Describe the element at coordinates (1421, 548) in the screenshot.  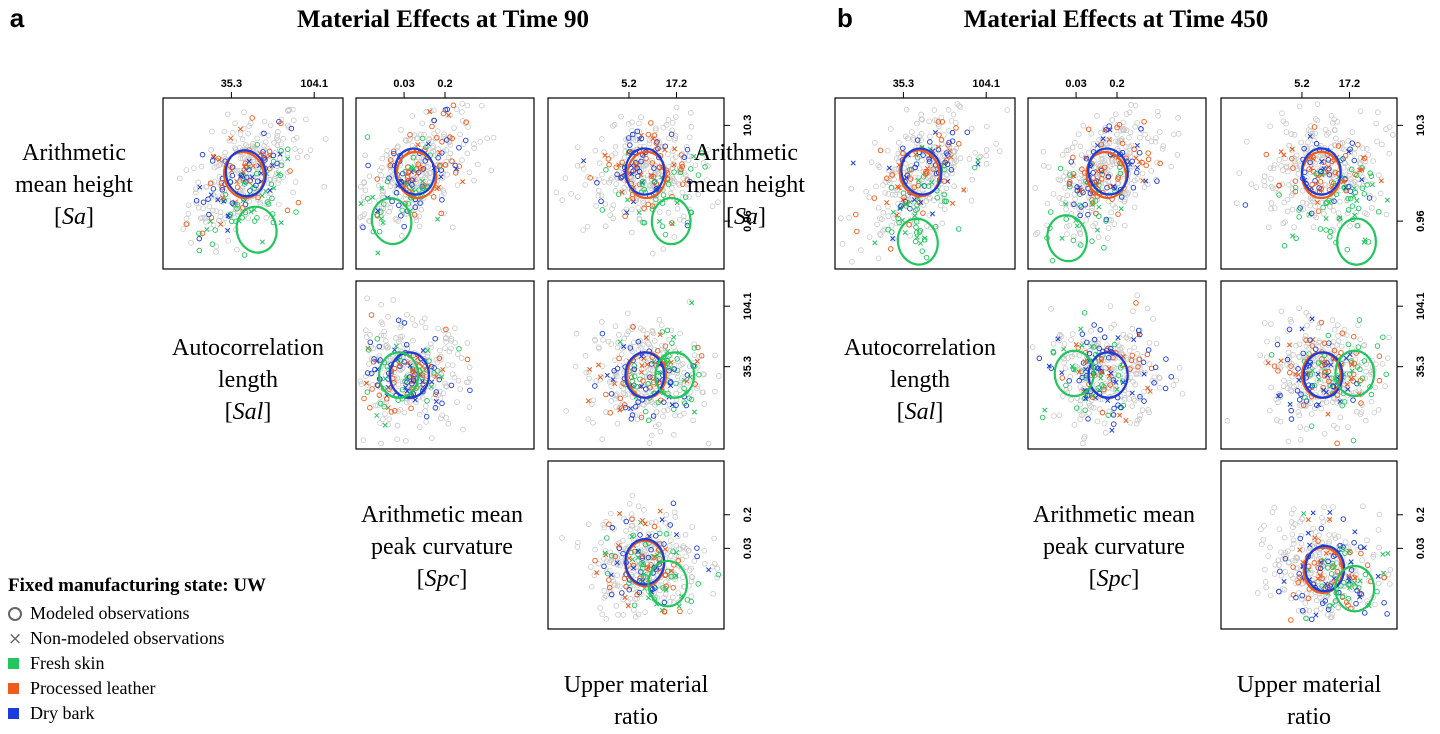
I see `tick-label: 0.03` at that location.